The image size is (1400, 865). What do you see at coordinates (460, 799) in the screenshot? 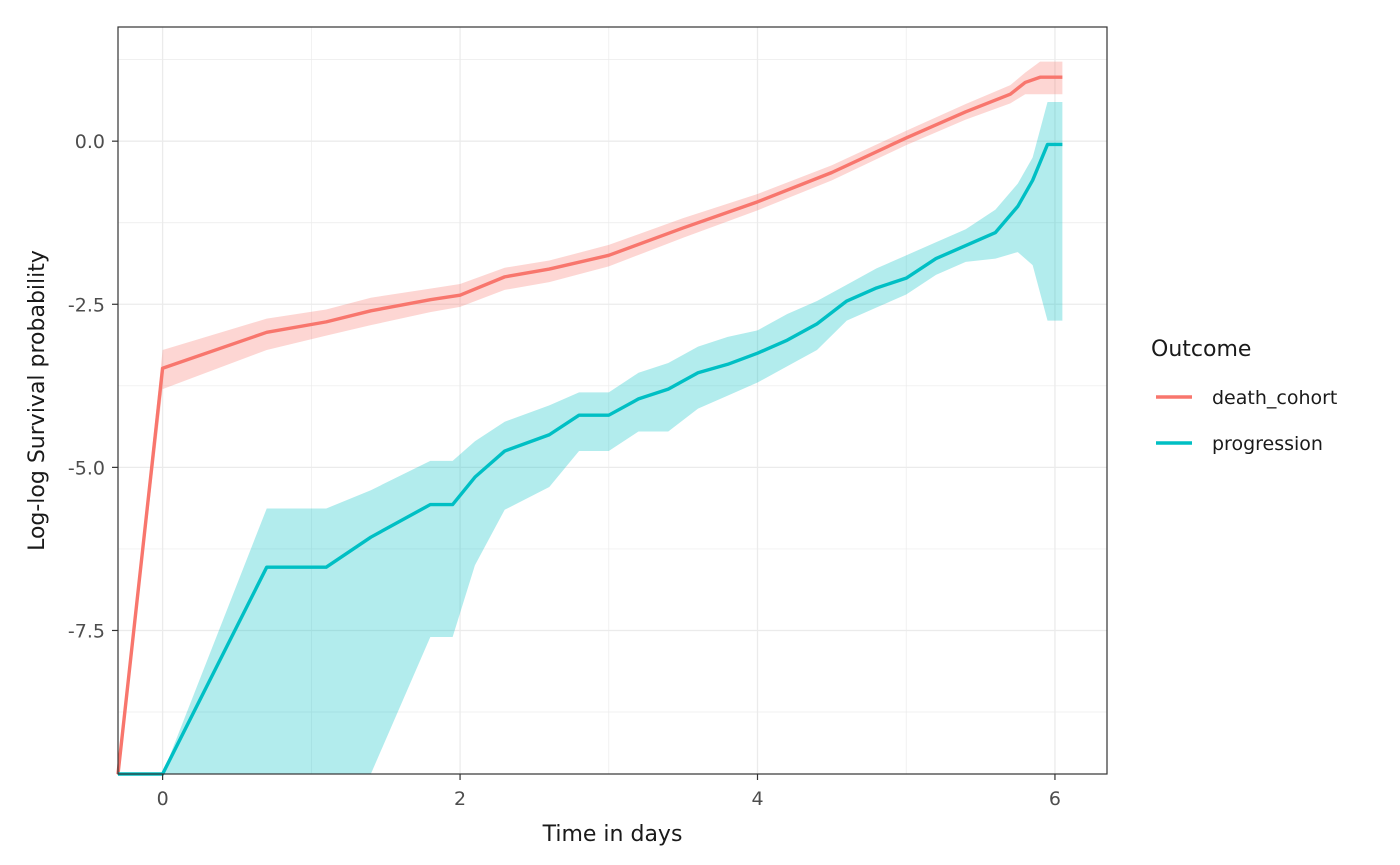
I see `x-tick-label: 2` at bounding box center [460, 799].